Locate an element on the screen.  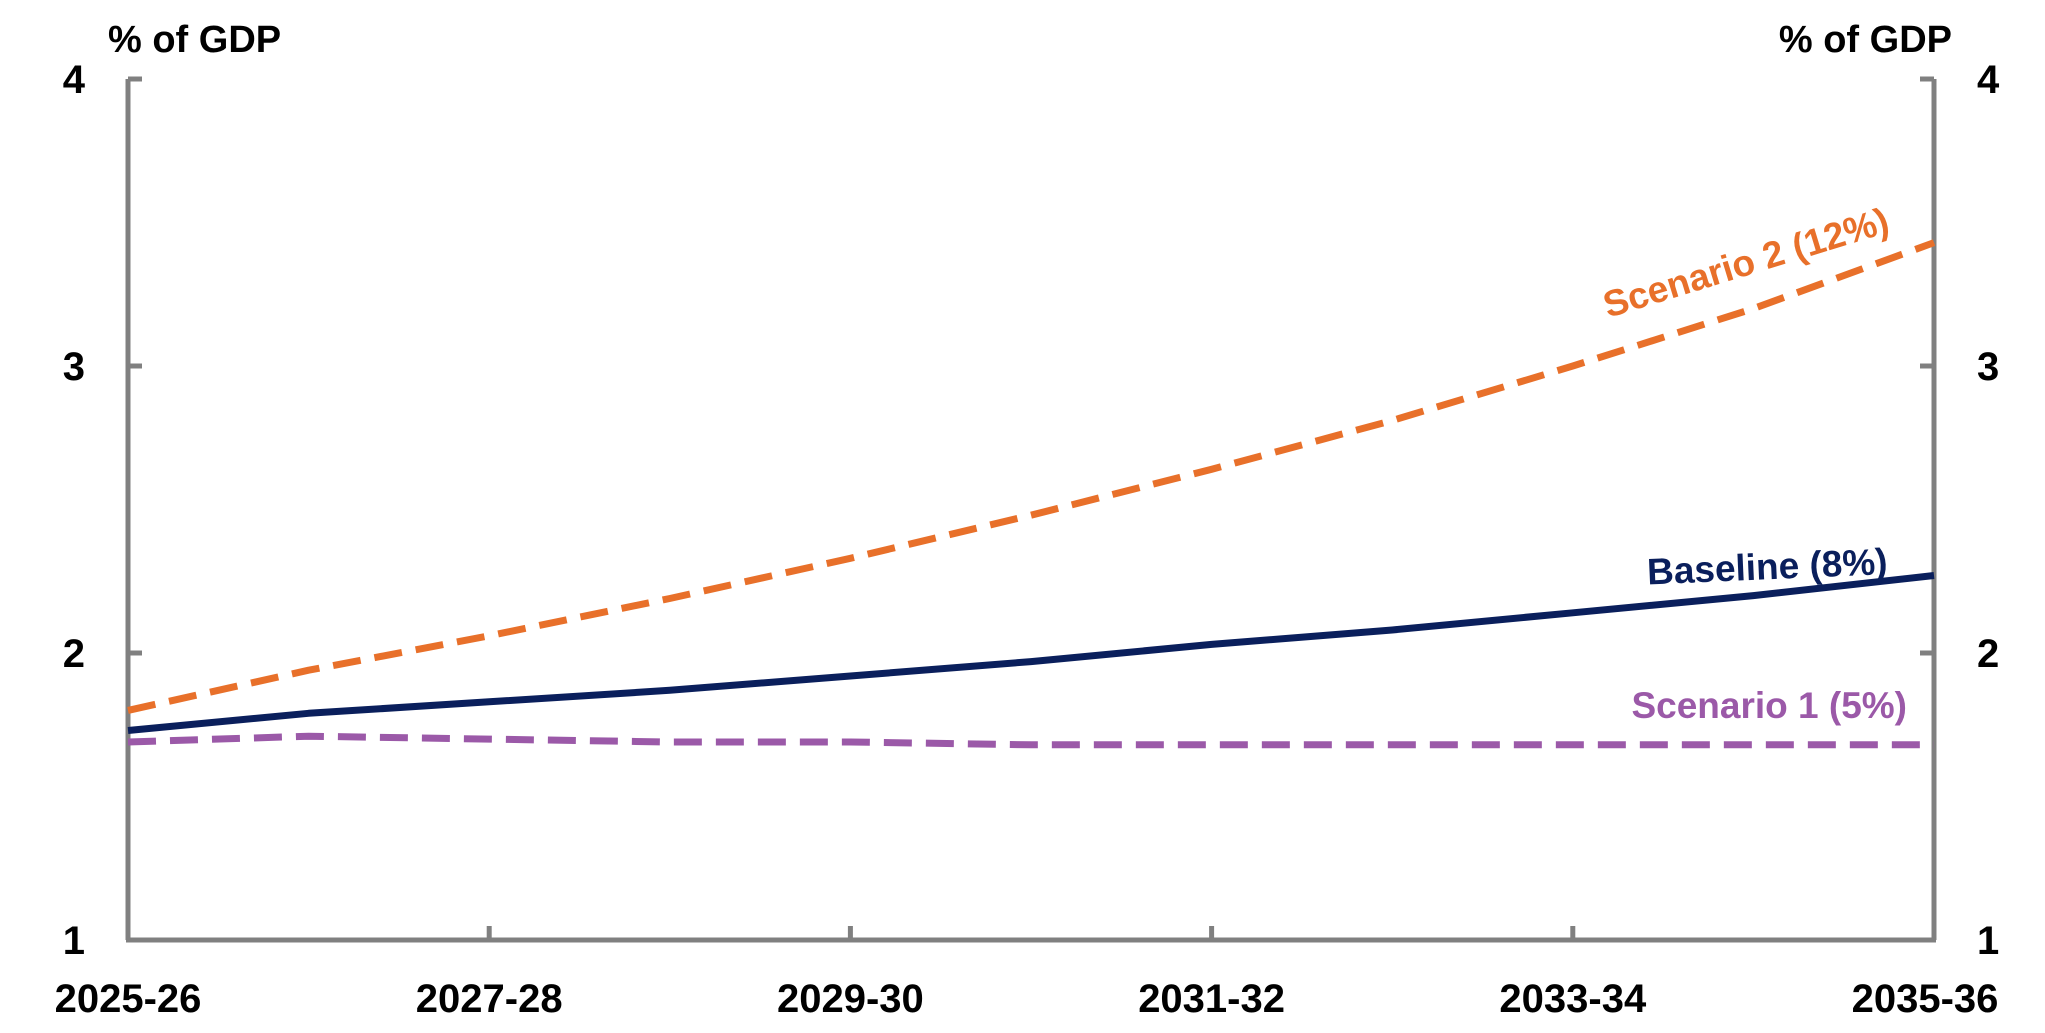
x-tick-label: 2029-30 is located at coordinates (850, 999).